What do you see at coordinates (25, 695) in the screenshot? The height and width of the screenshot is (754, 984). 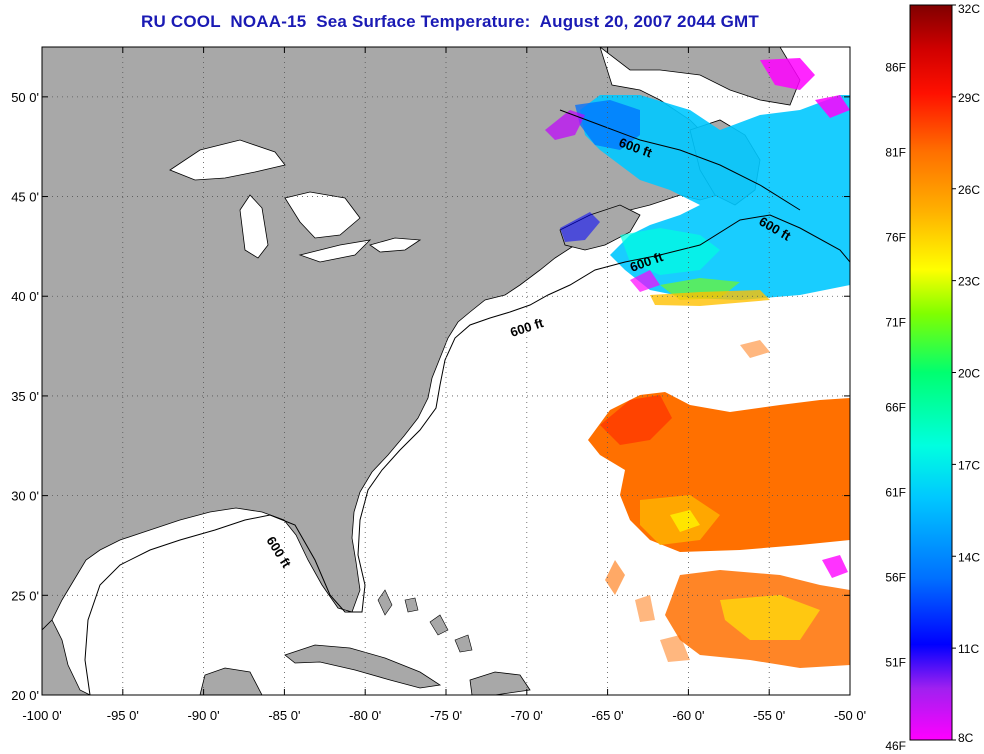 I see `lat-tick-label: 20 0'` at bounding box center [25, 695].